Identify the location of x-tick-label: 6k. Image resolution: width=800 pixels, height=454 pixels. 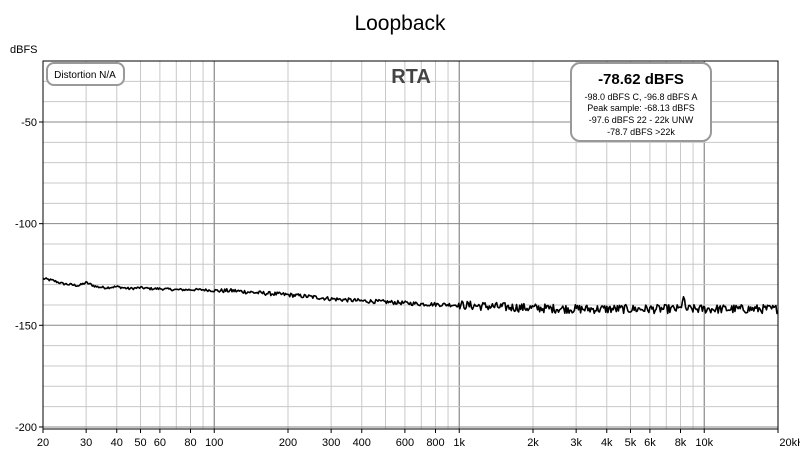
(650, 443).